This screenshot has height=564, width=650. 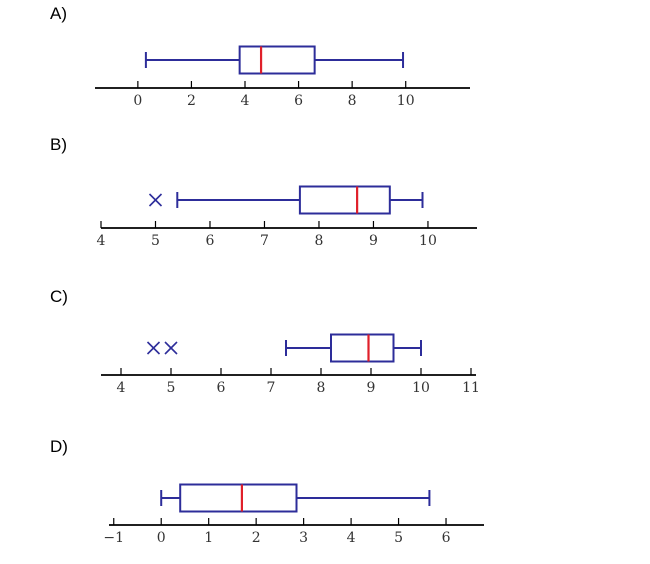 What do you see at coordinates (113, 538) in the screenshot?
I see `tick-label: −1` at bounding box center [113, 538].